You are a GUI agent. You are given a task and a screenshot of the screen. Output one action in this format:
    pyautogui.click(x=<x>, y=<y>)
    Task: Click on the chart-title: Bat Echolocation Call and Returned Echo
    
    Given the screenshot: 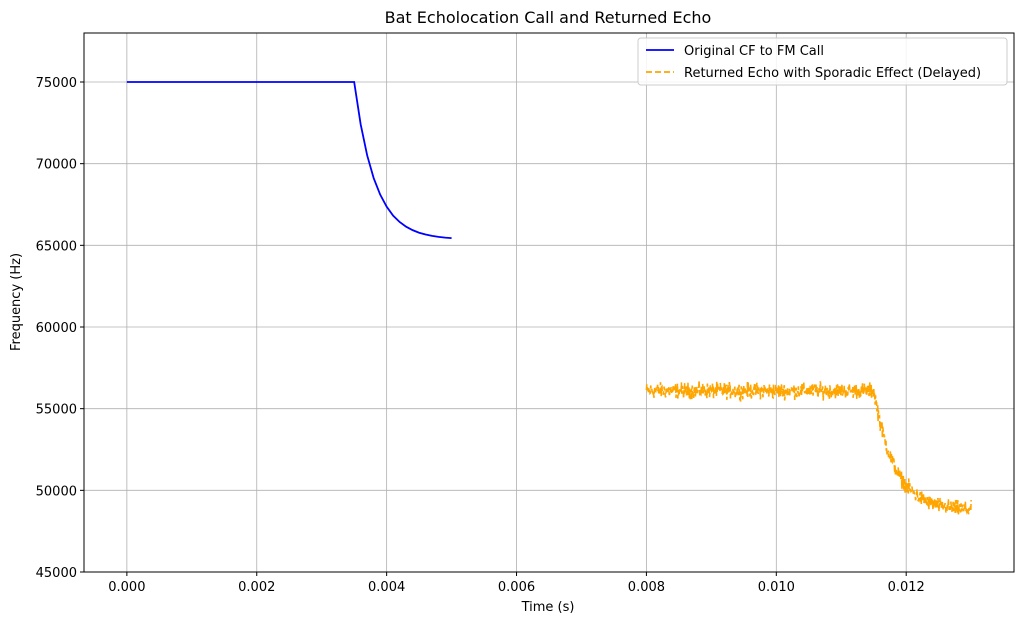 What is the action you would take?
    pyautogui.click(x=548, y=17)
    